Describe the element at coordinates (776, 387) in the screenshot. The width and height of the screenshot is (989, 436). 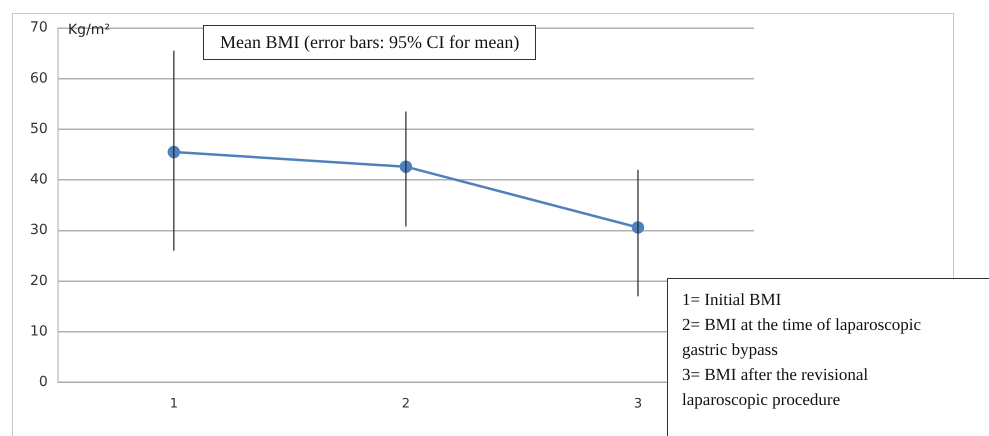
I see `annotation: 3= BMI after the revisional laparoscopic procedure` at that location.